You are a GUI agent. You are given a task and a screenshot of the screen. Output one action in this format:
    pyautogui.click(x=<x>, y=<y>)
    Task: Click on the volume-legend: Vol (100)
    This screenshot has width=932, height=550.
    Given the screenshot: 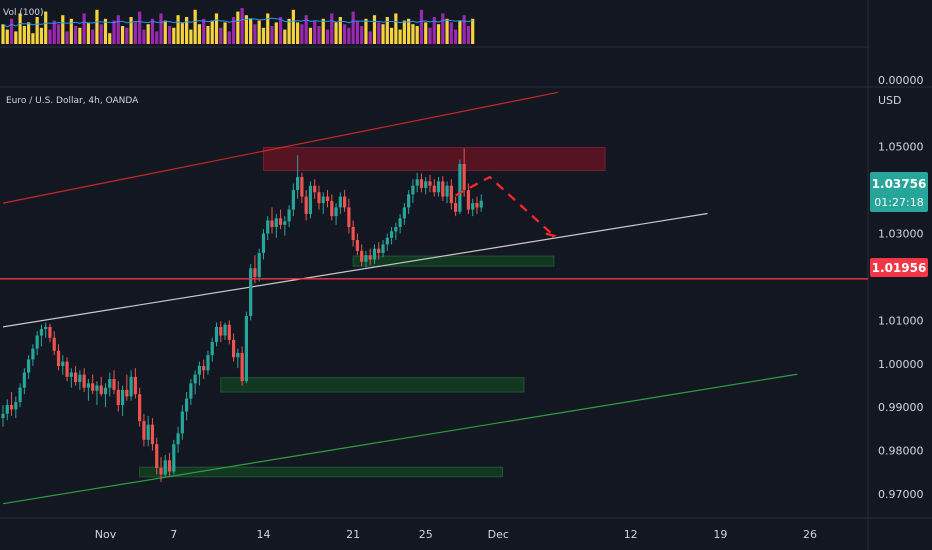 What is the action you would take?
    pyautogui.click(x=23, y=13)
    